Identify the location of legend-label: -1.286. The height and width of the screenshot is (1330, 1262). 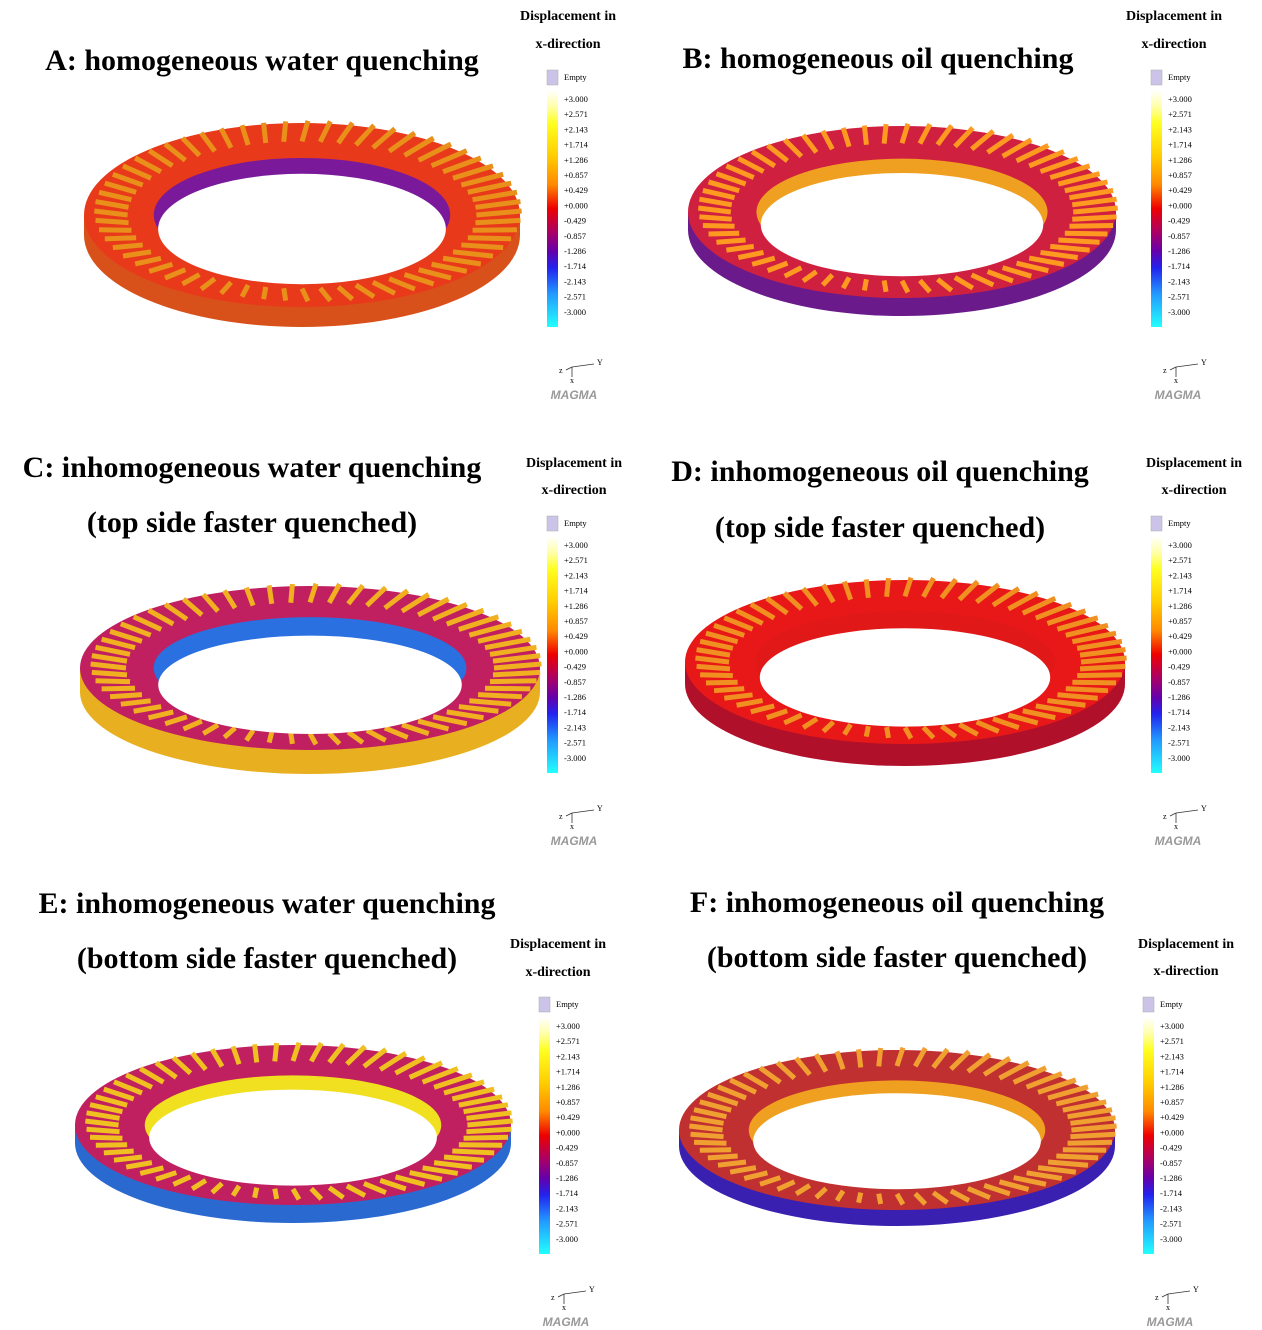
(1179, 697).